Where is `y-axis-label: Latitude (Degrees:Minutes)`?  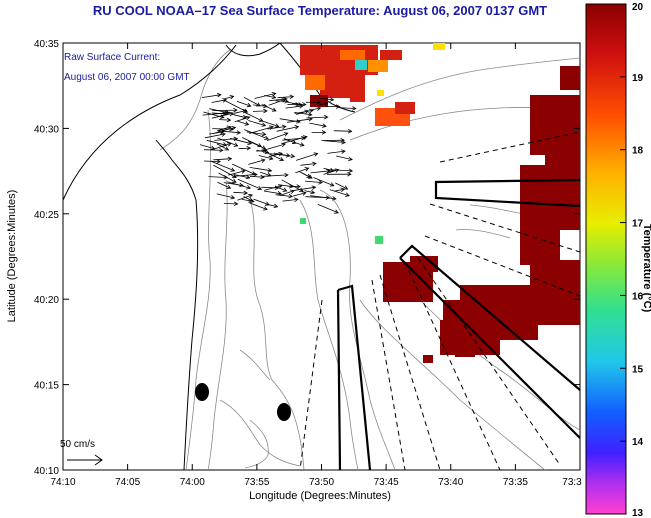 y-axis-label: Latitude (Degrees:Minutes) is located at coordinates (12, 256).